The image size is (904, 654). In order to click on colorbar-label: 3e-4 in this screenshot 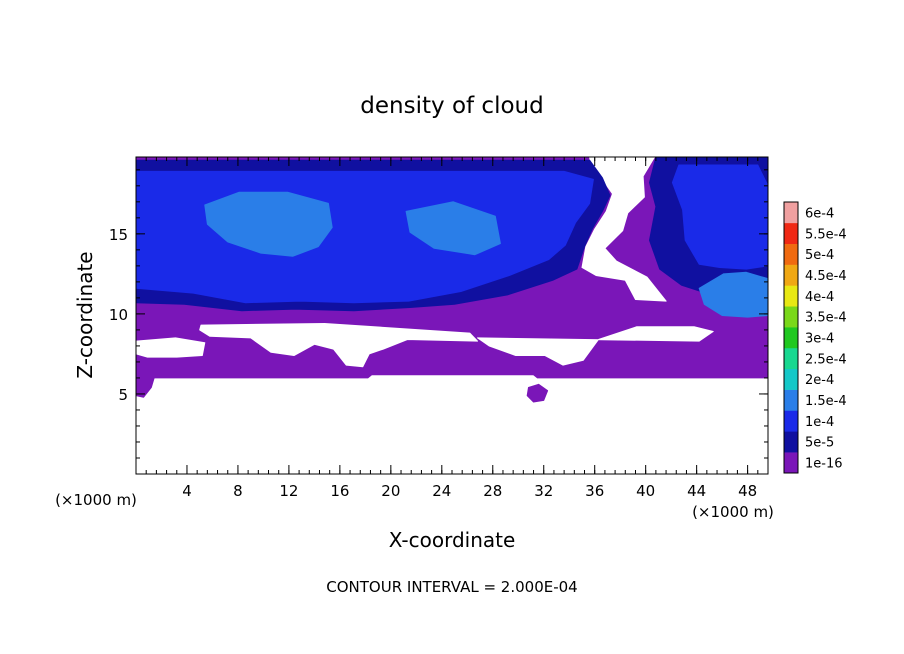, I will do `click(819, 339)`.